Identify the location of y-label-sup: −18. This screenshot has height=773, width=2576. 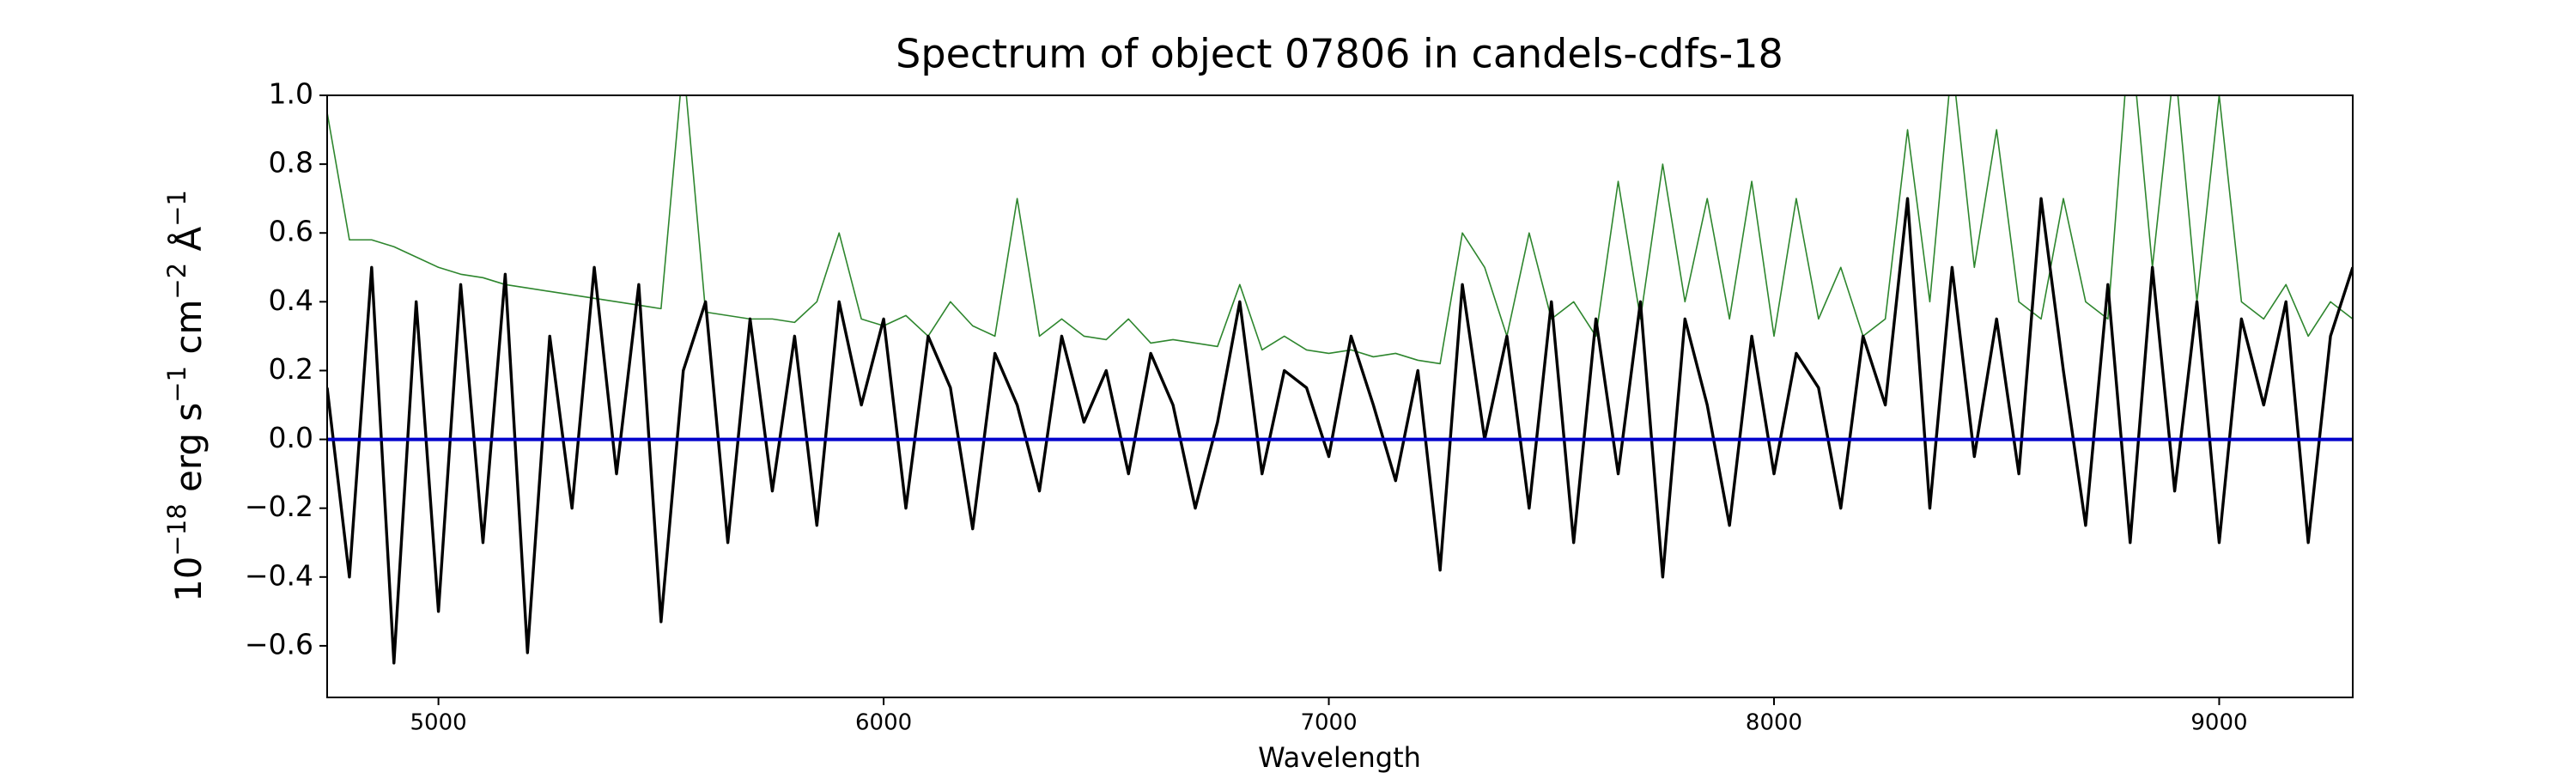
(176, 529).